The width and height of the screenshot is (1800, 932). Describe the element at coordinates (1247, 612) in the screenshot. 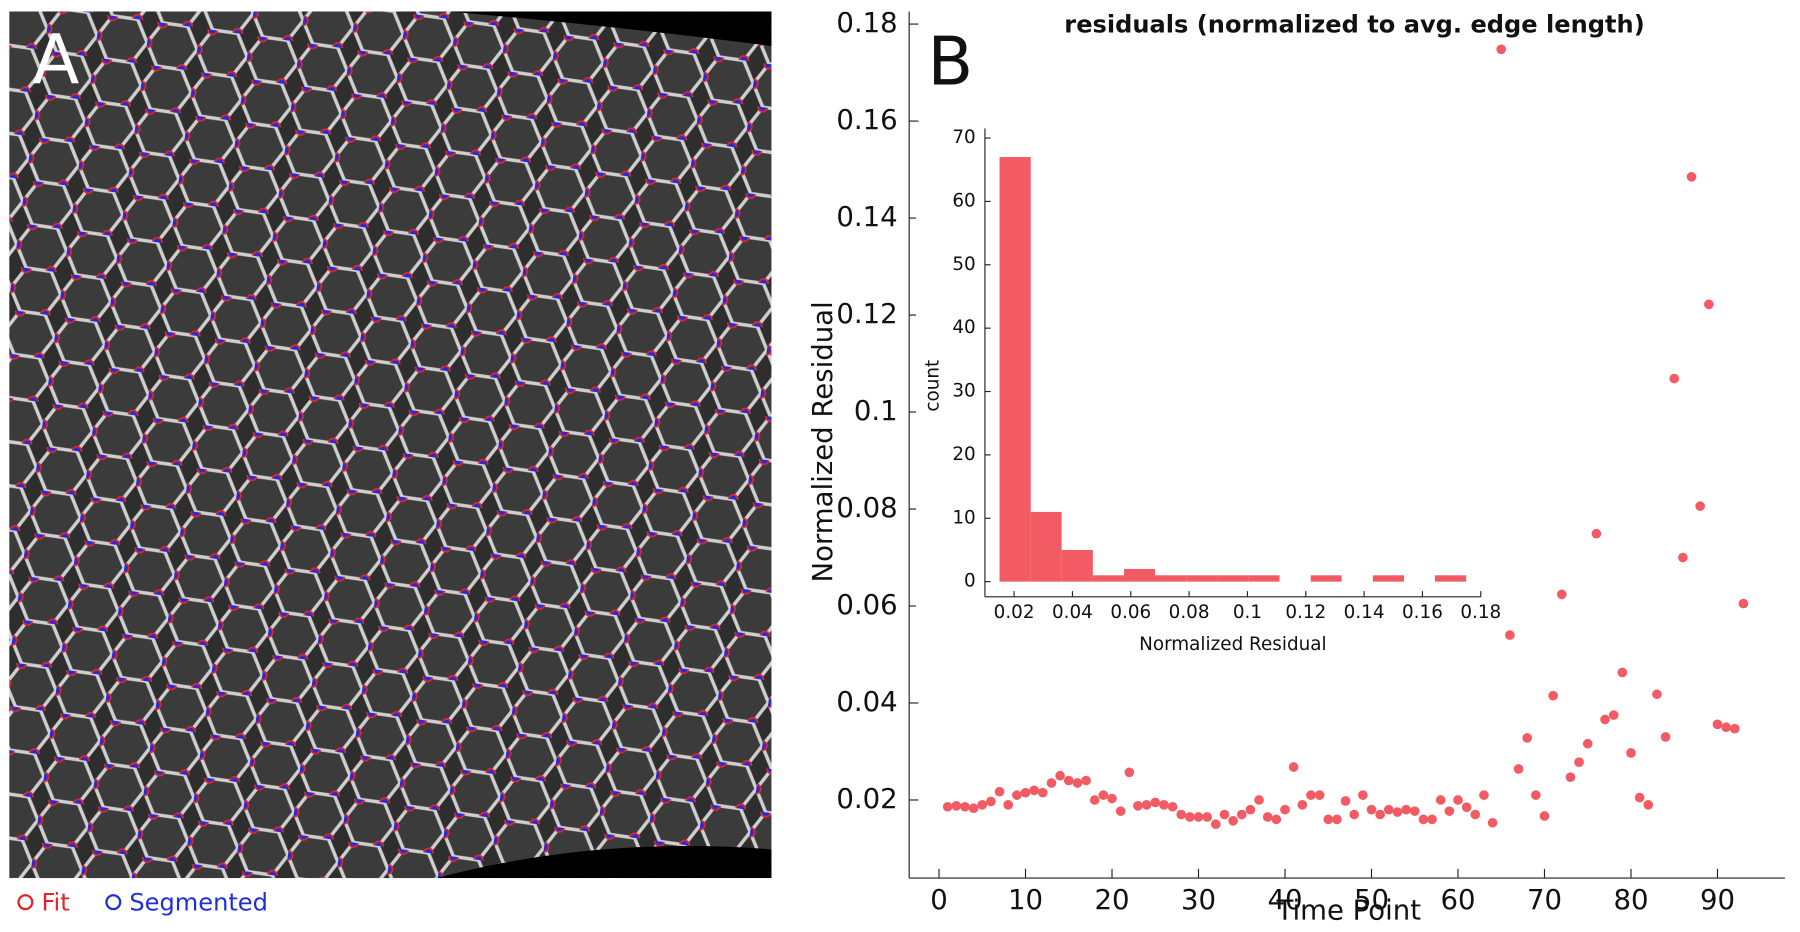

I see `x-tick-label: 0.1` at that location.